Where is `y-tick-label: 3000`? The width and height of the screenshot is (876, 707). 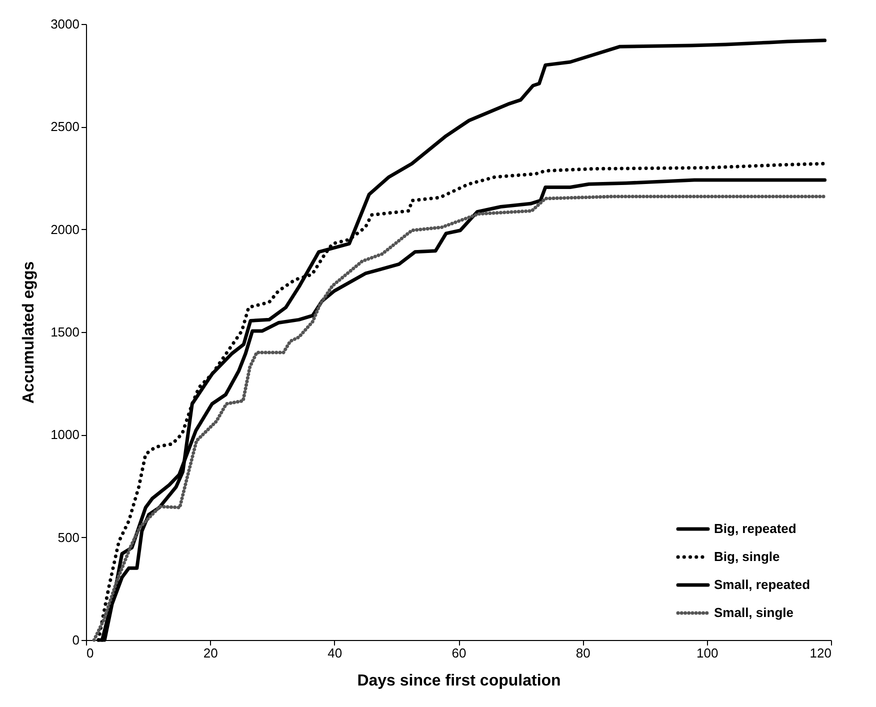
y-tick-label: 3000 is located at coordinates (65, 24).